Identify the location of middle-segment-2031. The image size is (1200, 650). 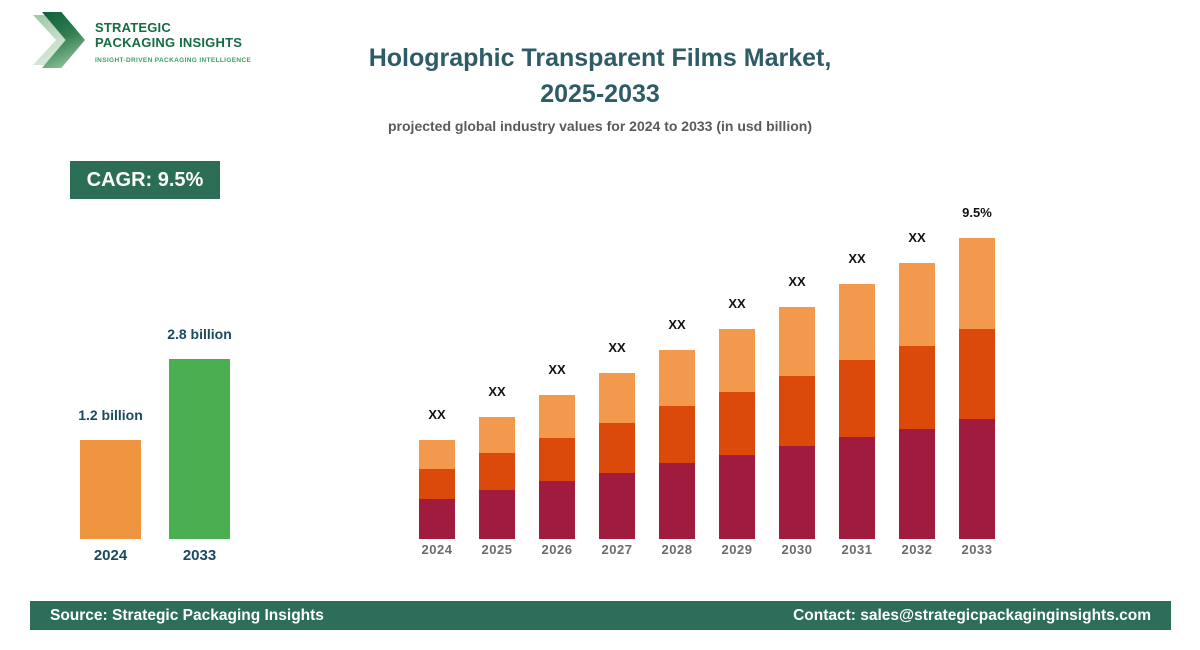
(857, 398).